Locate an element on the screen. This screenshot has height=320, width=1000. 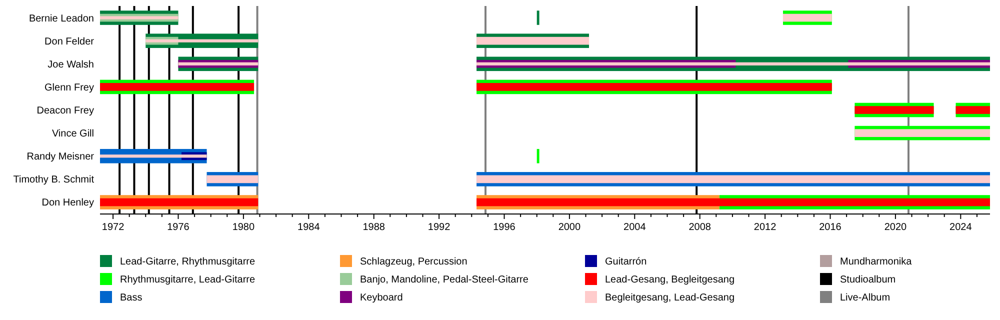
y-tick-label: Timothy B. Schmit is located at coordinates (53, 180).